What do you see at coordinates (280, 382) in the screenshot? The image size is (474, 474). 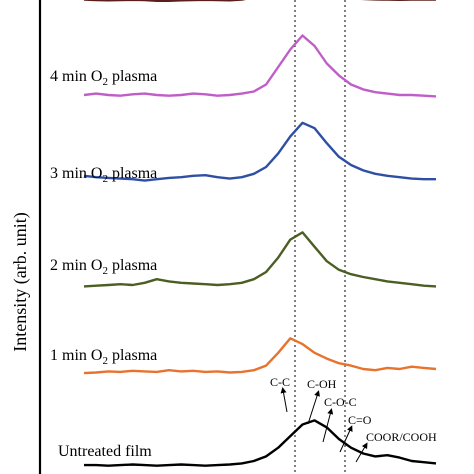 I see `peak-label-0: C-C` at bounding box center [280, 382].